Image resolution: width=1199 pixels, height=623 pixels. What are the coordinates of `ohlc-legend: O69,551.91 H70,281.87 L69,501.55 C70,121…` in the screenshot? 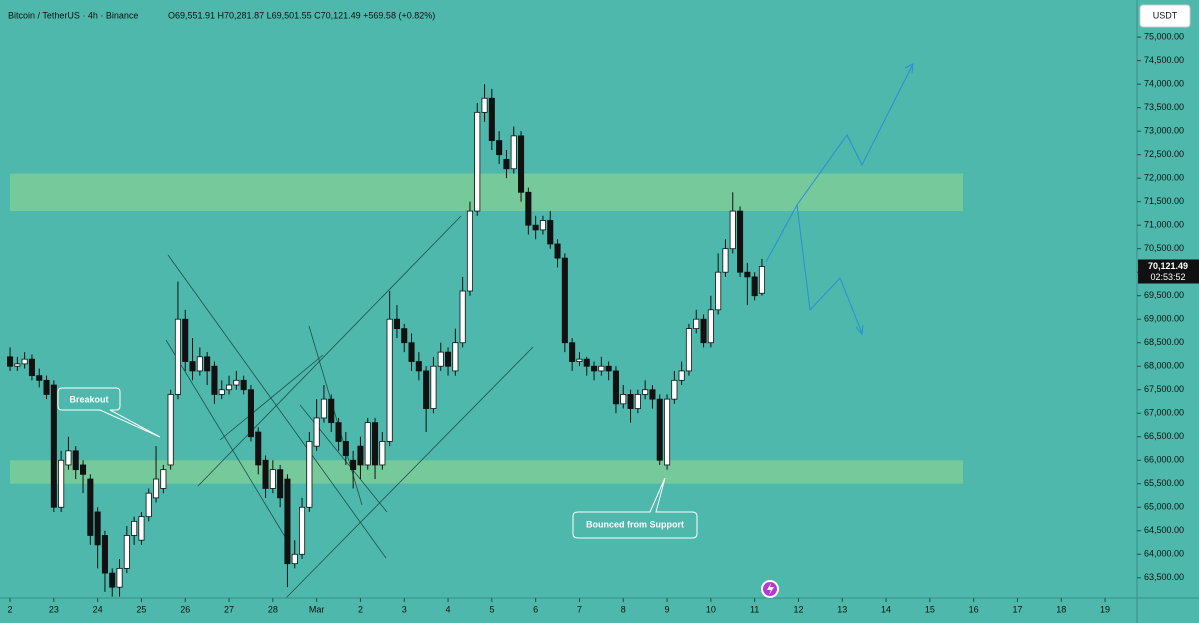 It's located at (301, 15).